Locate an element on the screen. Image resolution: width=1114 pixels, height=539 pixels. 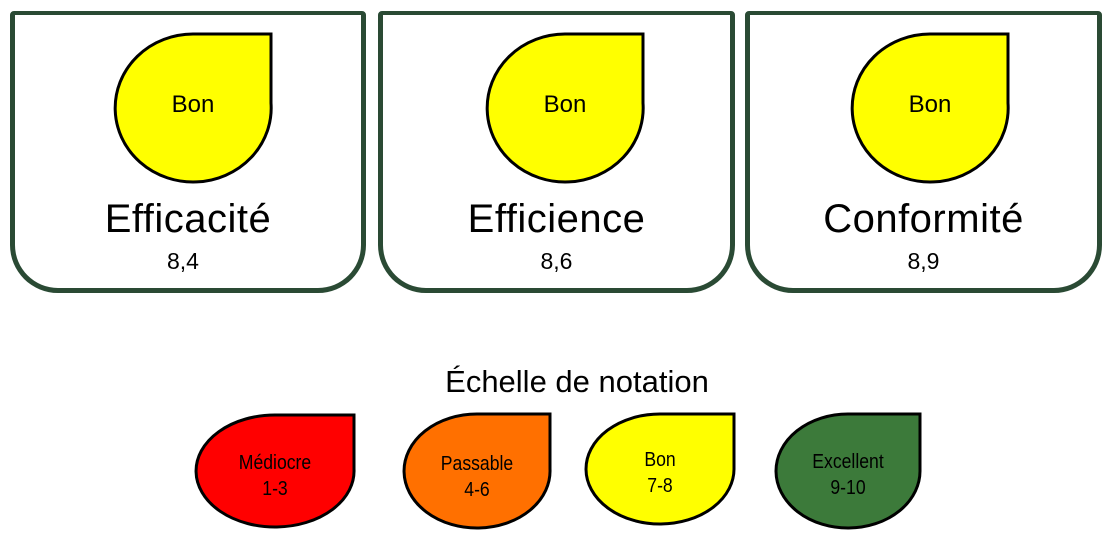
scale-level-range: 4-6 is located at coordinates (477, 490).